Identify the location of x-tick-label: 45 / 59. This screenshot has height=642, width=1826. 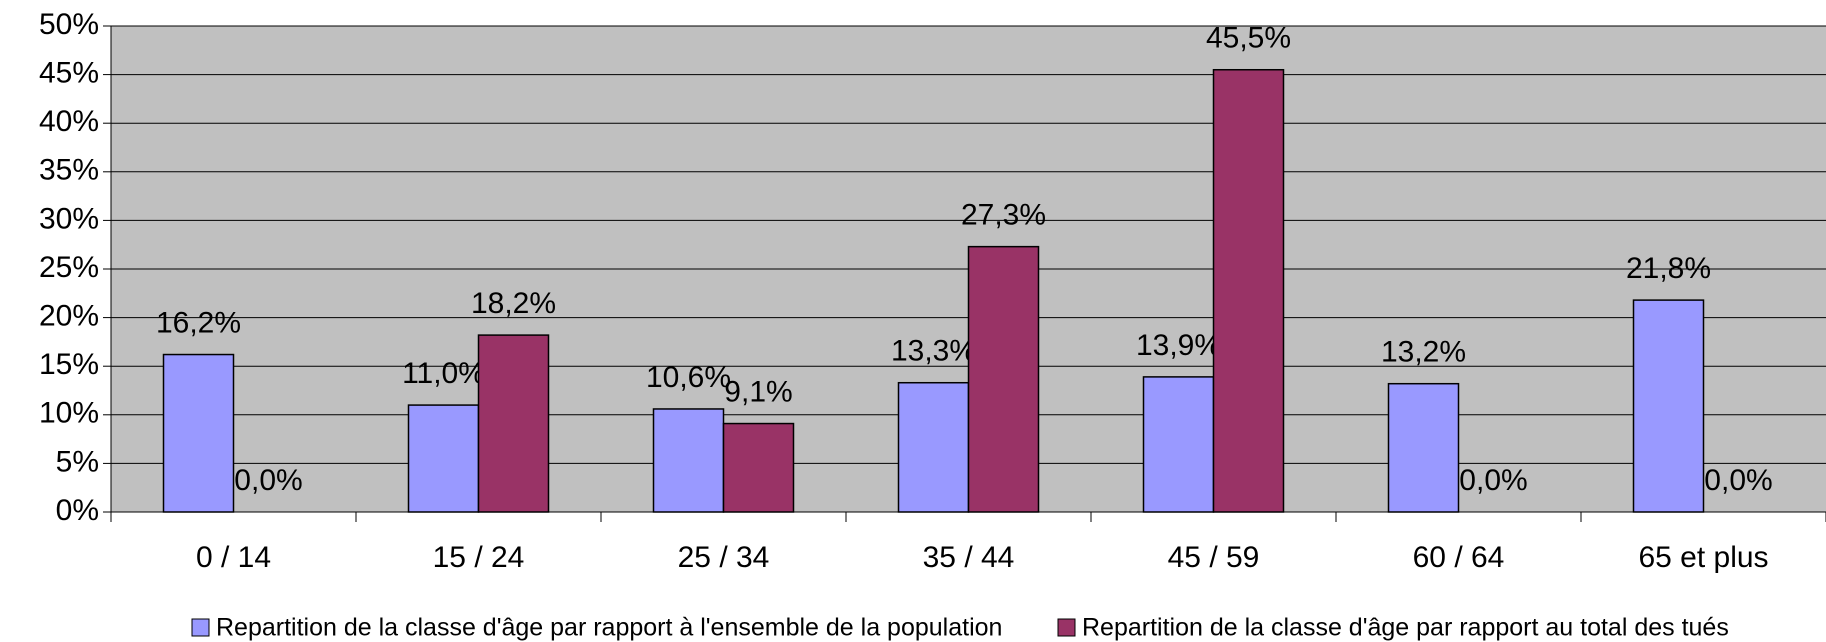
(1214, 557).